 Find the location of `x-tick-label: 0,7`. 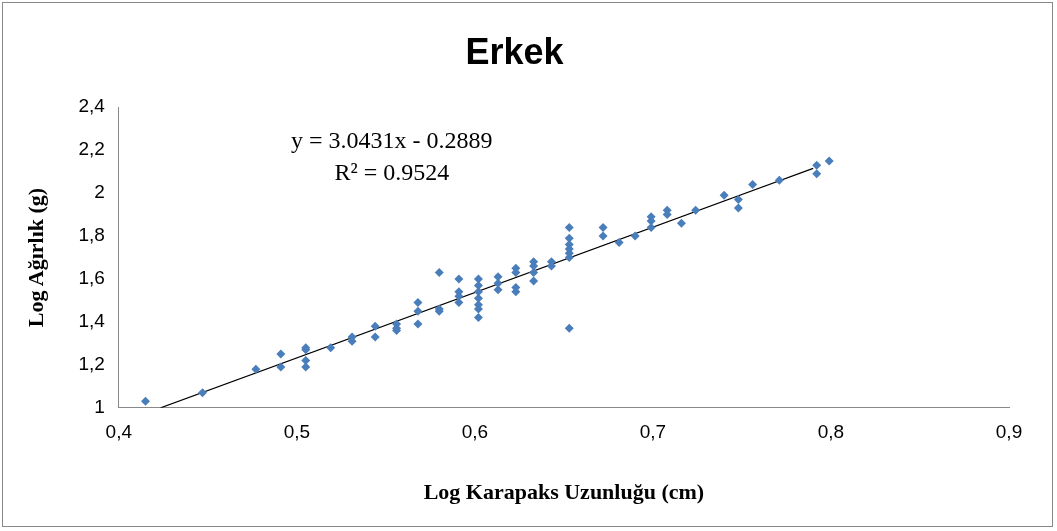

x-tick-label: 0,7 is located at coordinates (653, 432).